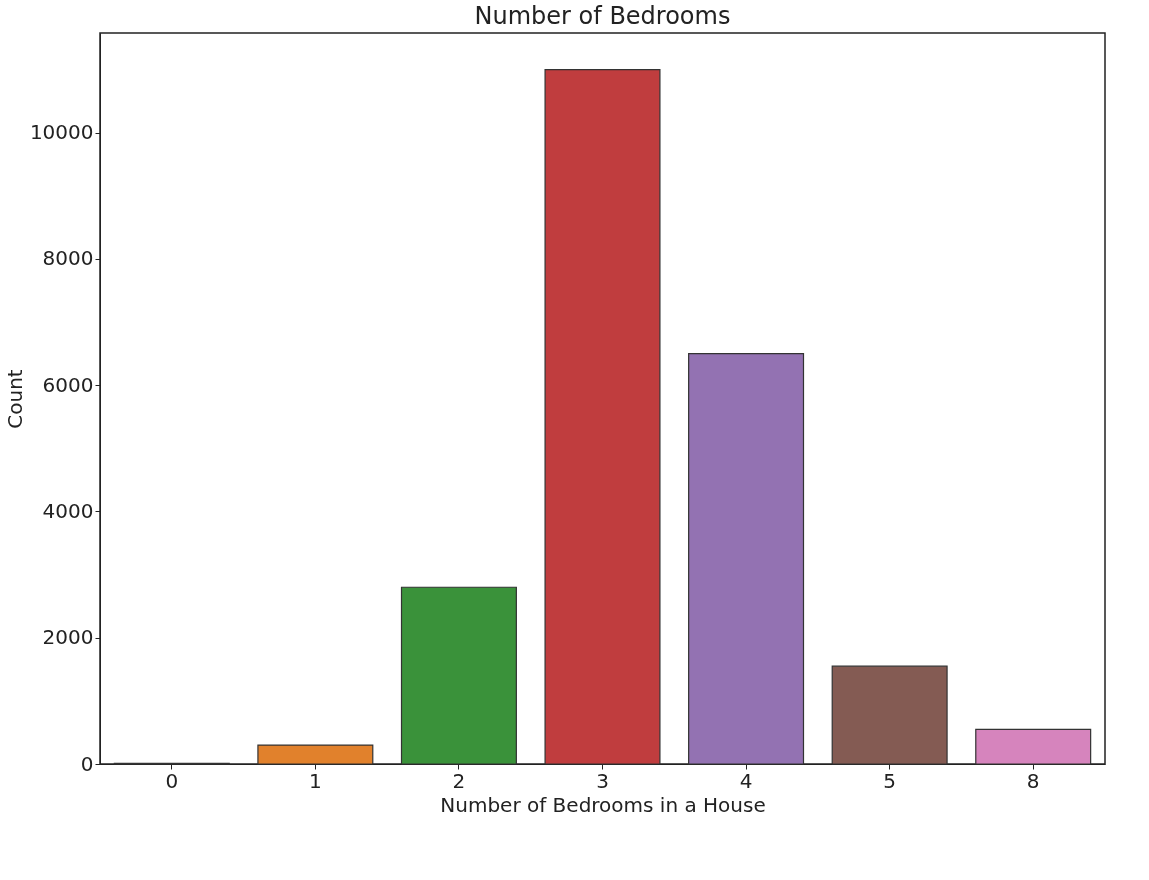 This screenshot has width=1149, height=880. What do you see at coordinates (87, 763) in the screenshot?
I see `y-tick-label: 0` at bounding box center [87, 763].